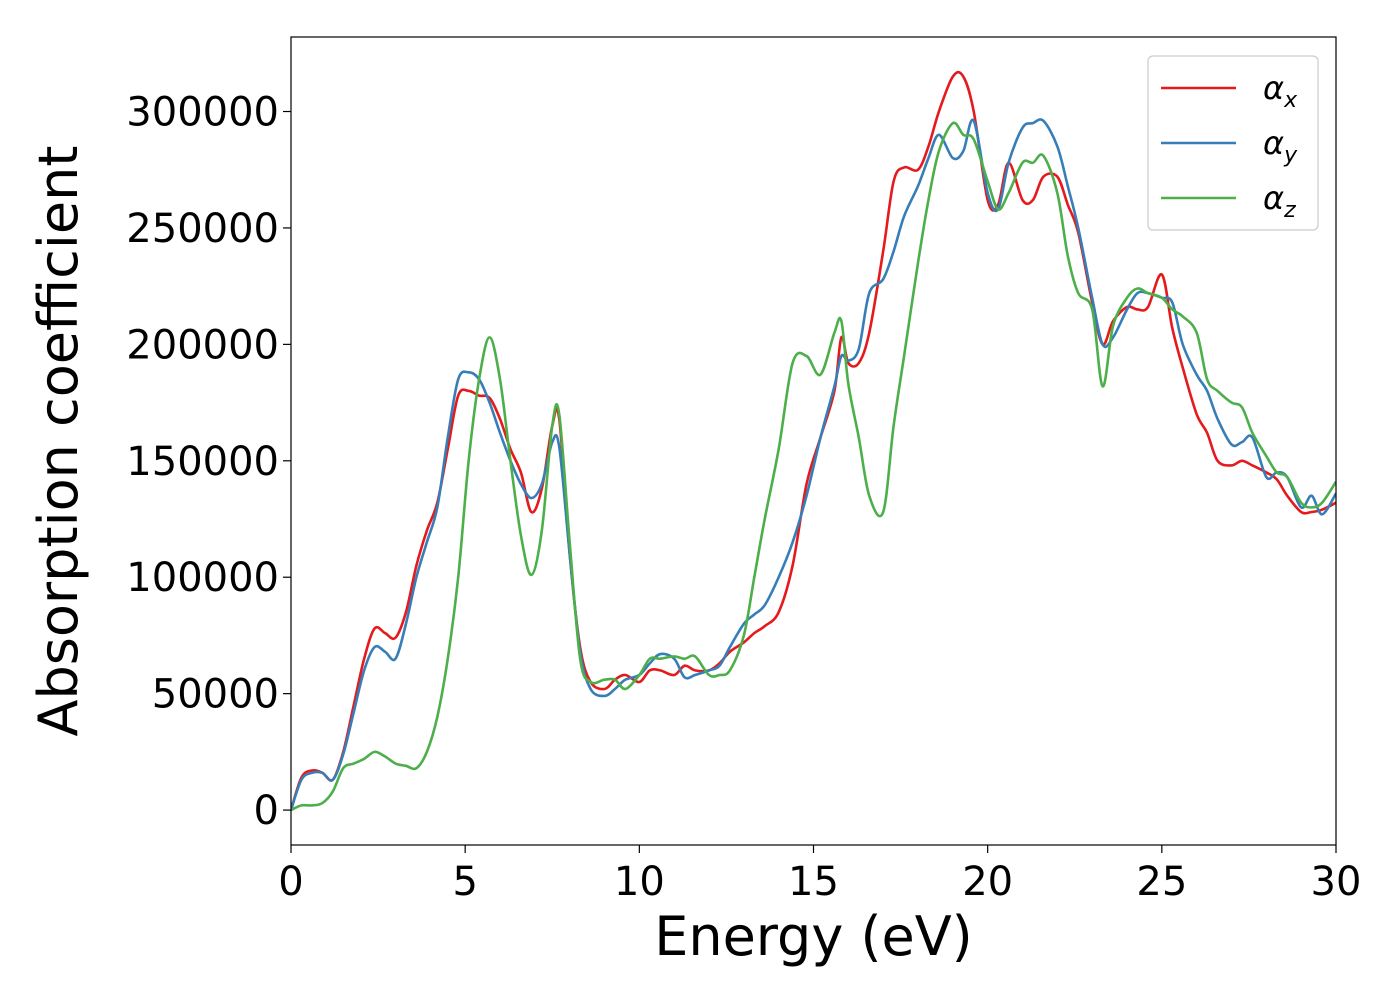 This screenshot has height=1000, width=1400. What do you see at coordinates (290, 882) in the screenshot?
I see `x-tick-label: 0` at bounding box center [290, 882].